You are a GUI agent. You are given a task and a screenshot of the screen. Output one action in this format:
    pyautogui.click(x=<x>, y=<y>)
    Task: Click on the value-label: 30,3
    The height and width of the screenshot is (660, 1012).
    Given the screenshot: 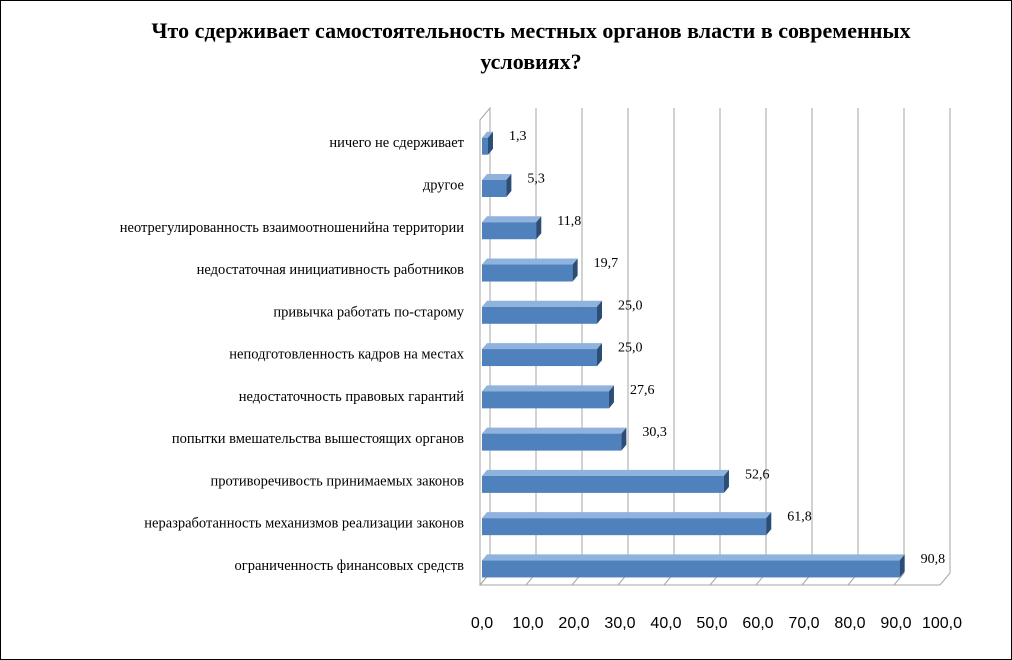 What is the action you would take?
    pyautogui.click(x=654, y=432)
    